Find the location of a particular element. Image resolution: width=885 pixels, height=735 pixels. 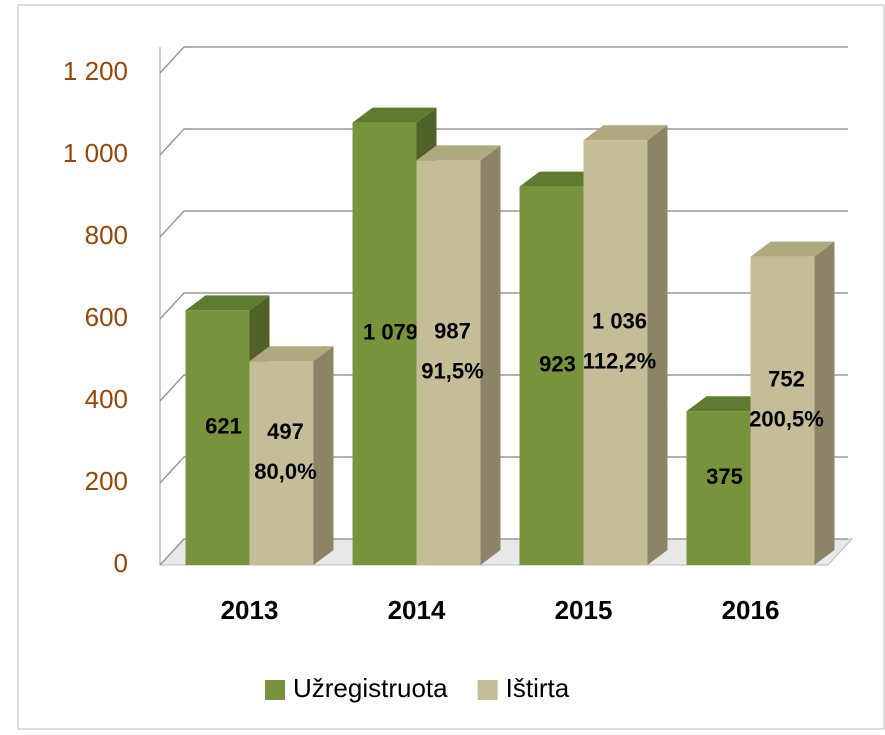

y-tick-label: 800 is located at coordinates (106, 235).